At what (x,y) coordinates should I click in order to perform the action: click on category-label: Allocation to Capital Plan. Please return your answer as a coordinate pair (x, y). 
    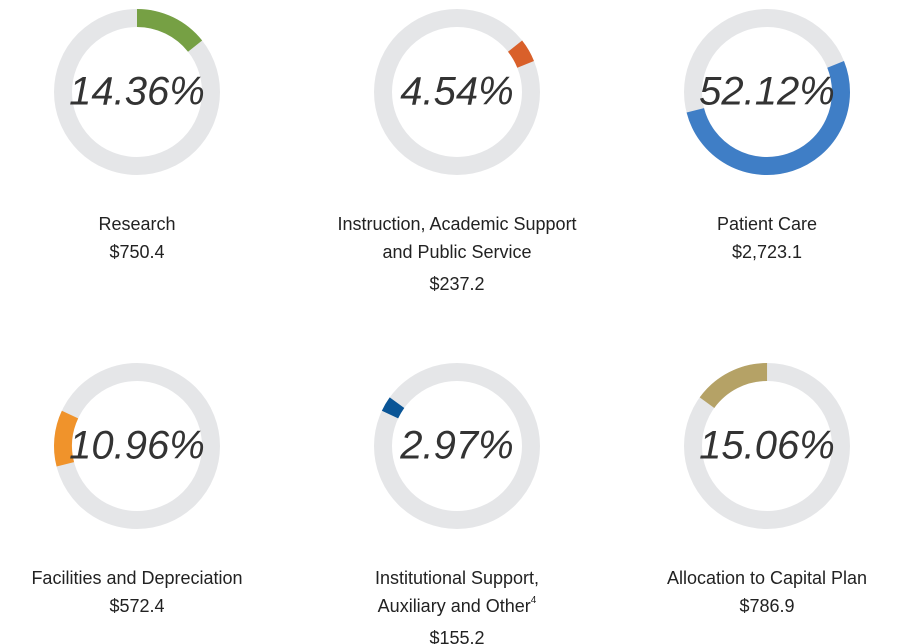
    Looking at the image, I should click on (767, 578).